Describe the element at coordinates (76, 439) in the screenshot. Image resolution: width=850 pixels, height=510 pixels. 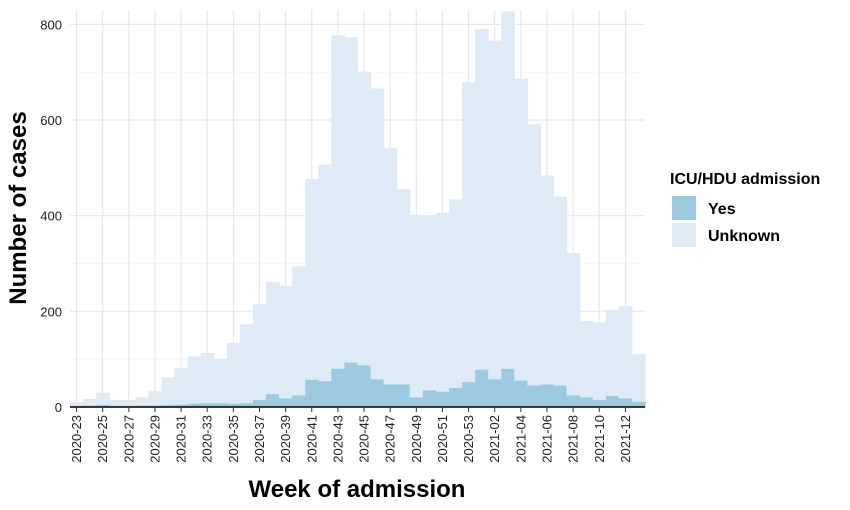
I see `x-tick-label: 2020-23` at that location.